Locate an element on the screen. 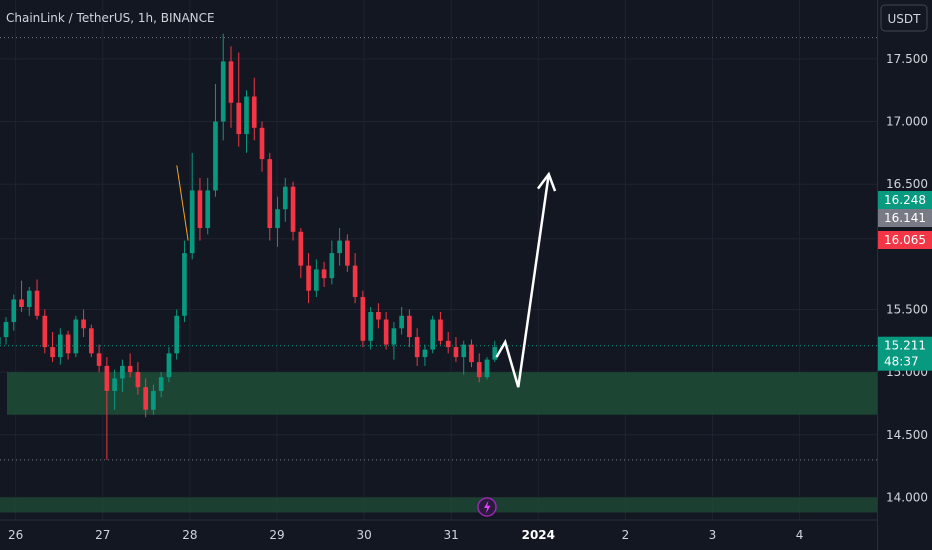 This screenshot has height=550, width=932. price-tick-label: 16.500 is located at coordinates (907, 184).